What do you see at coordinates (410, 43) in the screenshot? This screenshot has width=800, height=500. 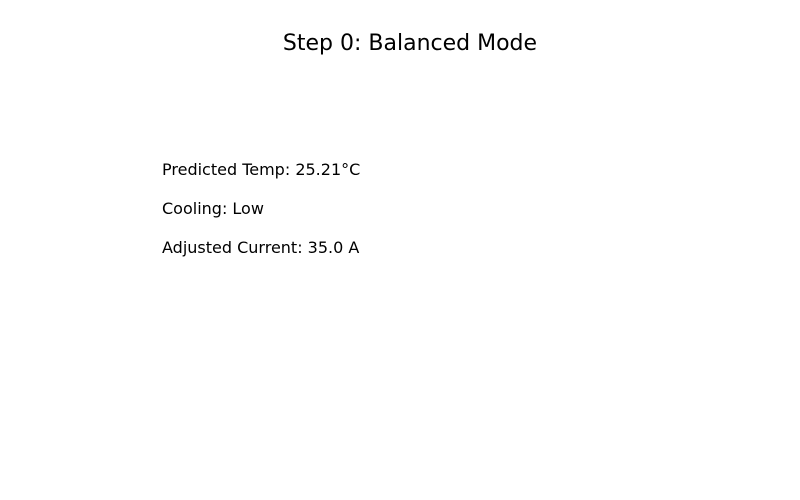 I see `figure-title: Step 0: Balanced Mode` at bounding box center [410, 43].